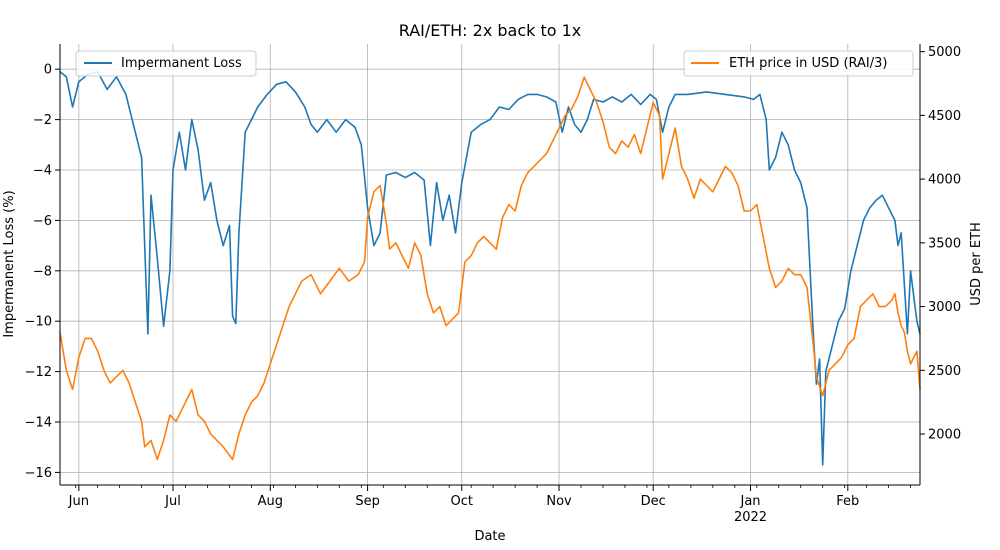 The image size is (1000, 550). I want to click on left-tick-label: −16, so click(38, 473).